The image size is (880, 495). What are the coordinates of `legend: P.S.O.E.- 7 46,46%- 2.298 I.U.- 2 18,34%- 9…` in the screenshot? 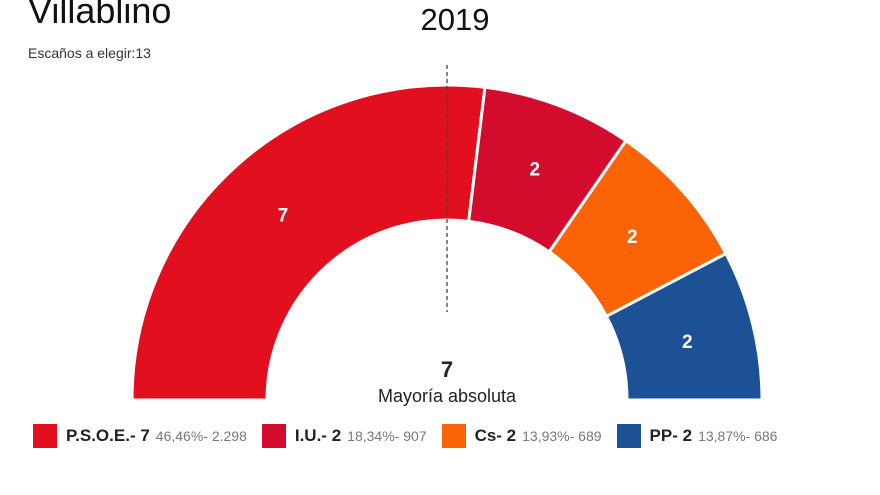 It's located at (412, 436).